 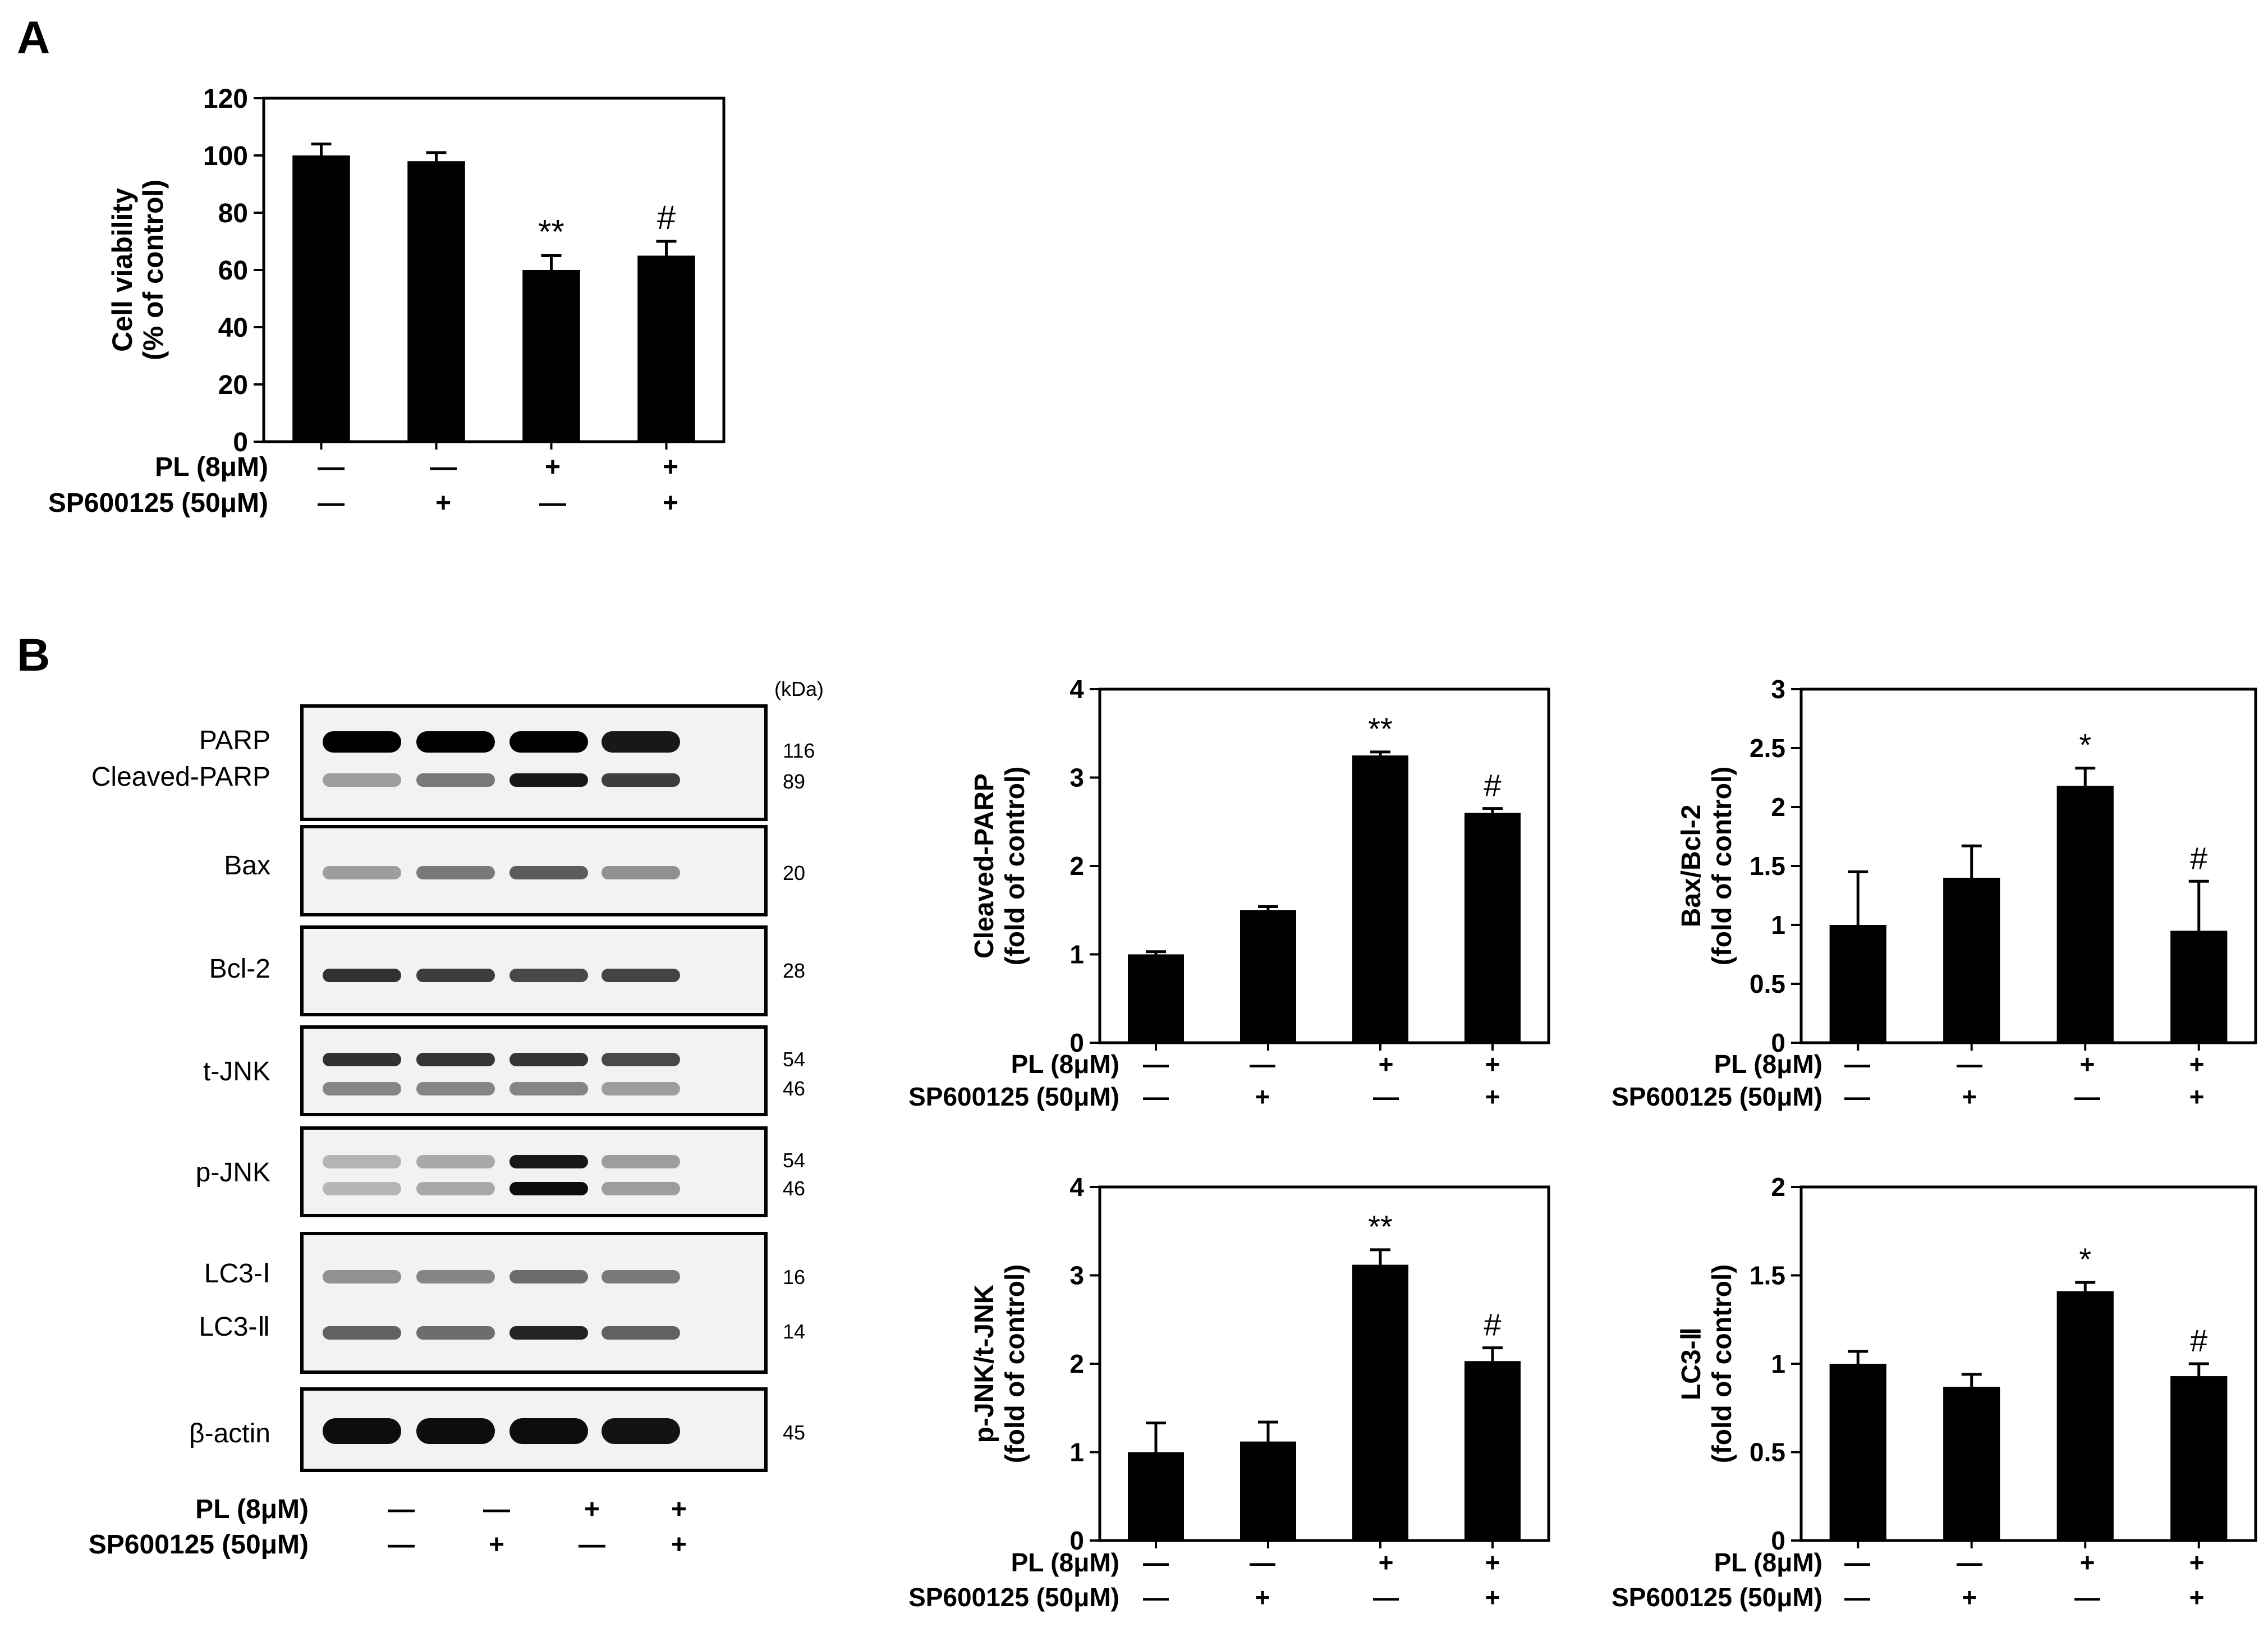 I want to click on chart4-treat-sp-sign: +, so click(x=2197, y=1598).